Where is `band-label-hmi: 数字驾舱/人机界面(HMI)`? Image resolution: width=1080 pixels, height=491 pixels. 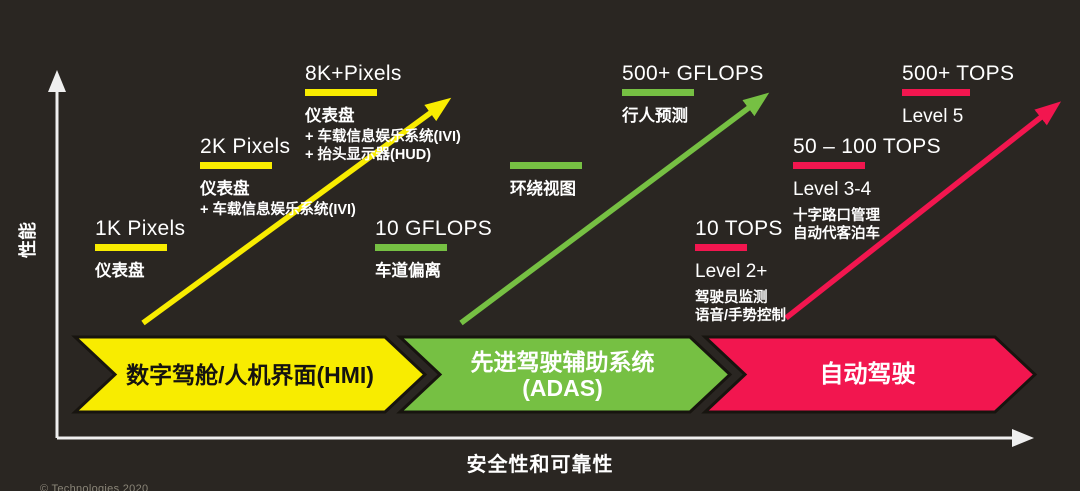 band-label-hmi: 数字驾舱/人机界面(HMI) is located at coordinates (250, 374).